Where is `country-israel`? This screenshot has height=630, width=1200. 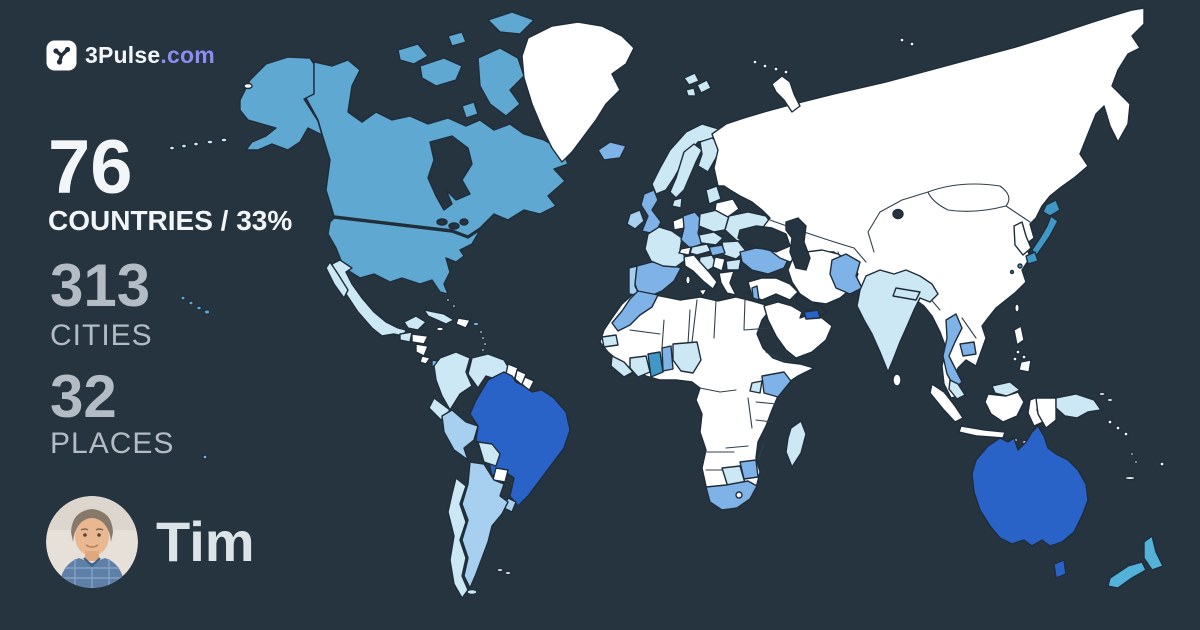
country-israel is located at coordinates (755, 293).